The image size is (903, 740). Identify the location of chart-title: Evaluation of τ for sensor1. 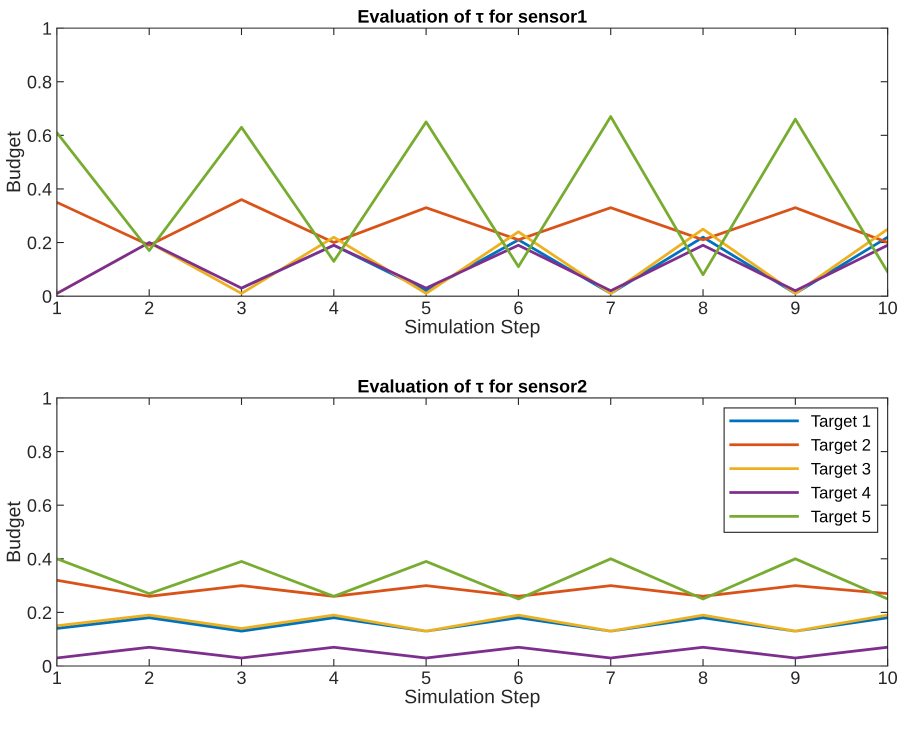
(472, 16).